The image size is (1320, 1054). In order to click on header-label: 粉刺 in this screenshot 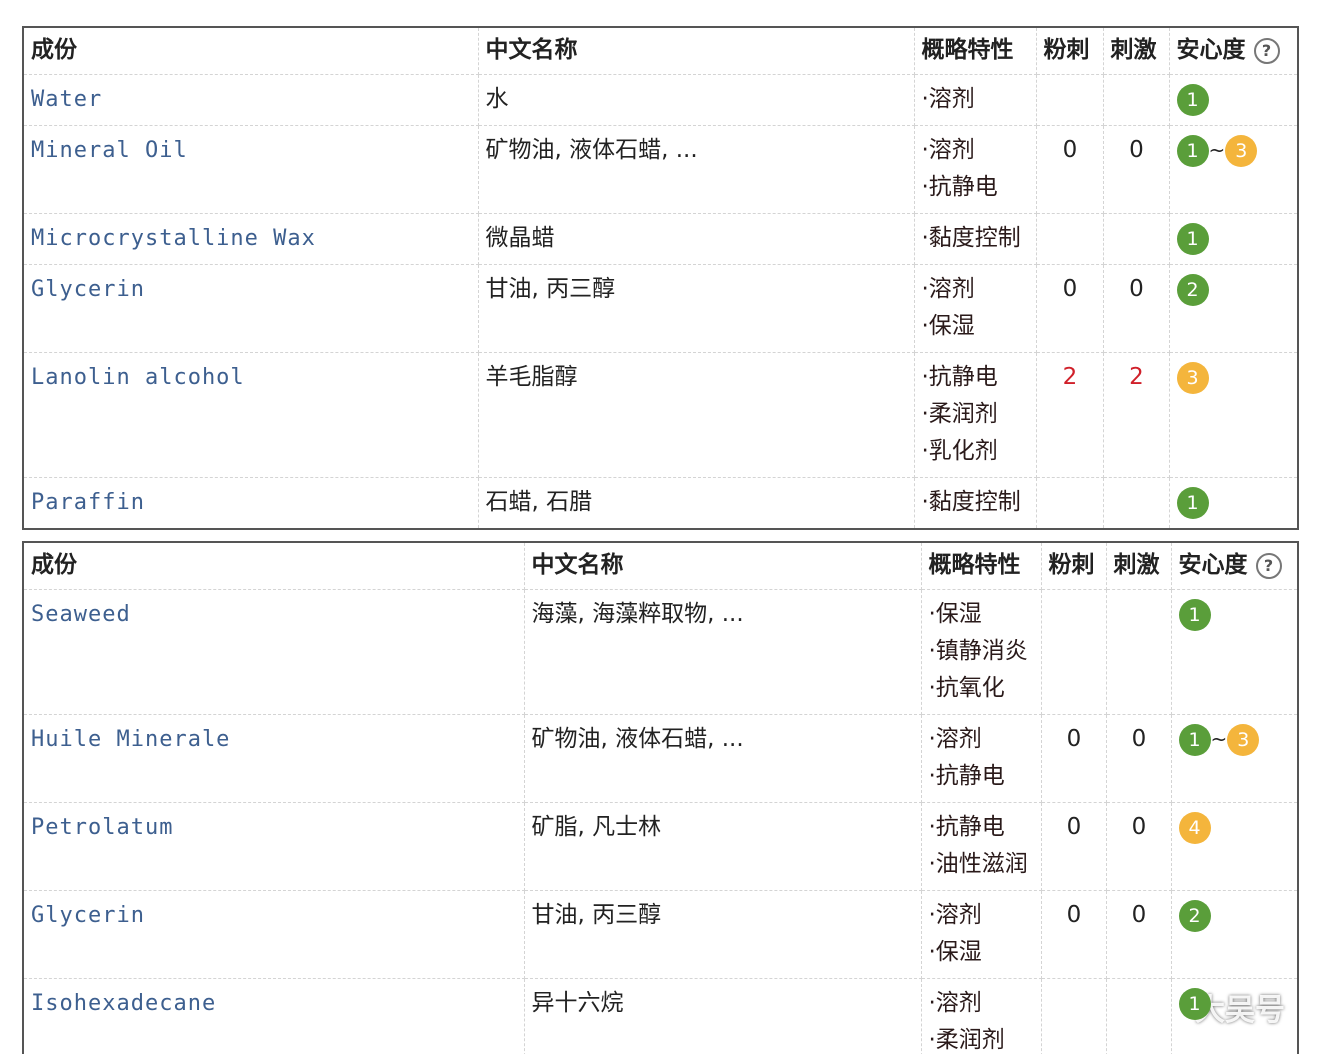, I will do `click(1071, 565)`.